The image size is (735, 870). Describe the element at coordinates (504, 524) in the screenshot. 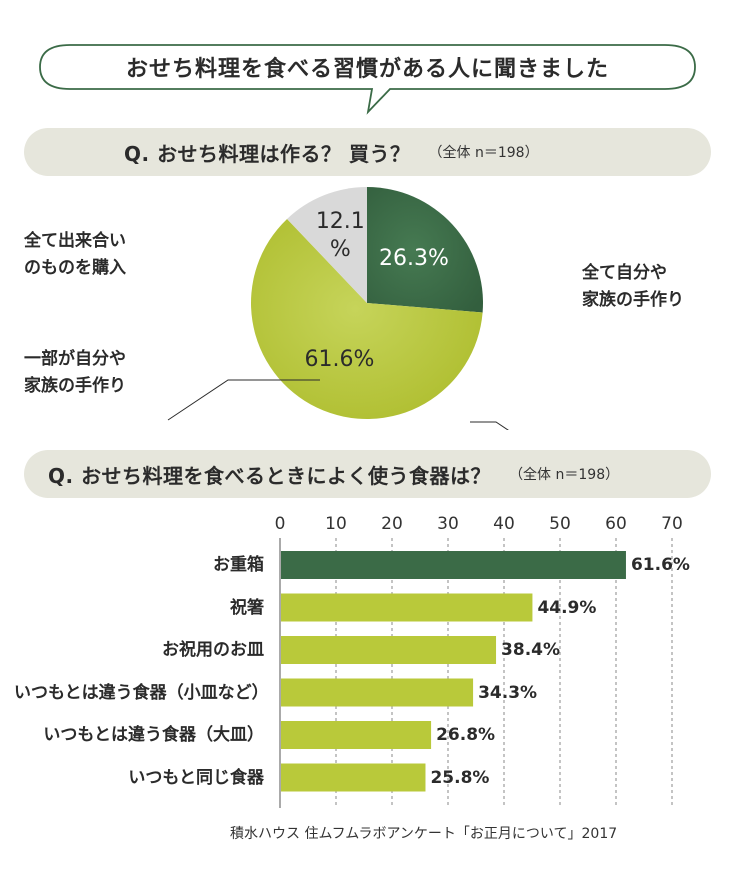

I see `x-tick-label: 40` at that location.